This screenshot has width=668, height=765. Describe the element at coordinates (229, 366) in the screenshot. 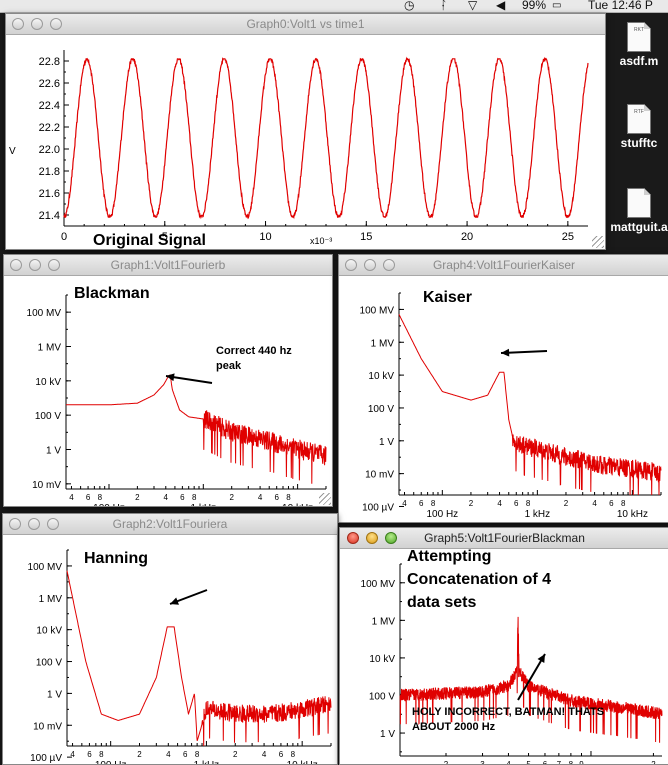

I see `annotation-peak: peak` at that location.